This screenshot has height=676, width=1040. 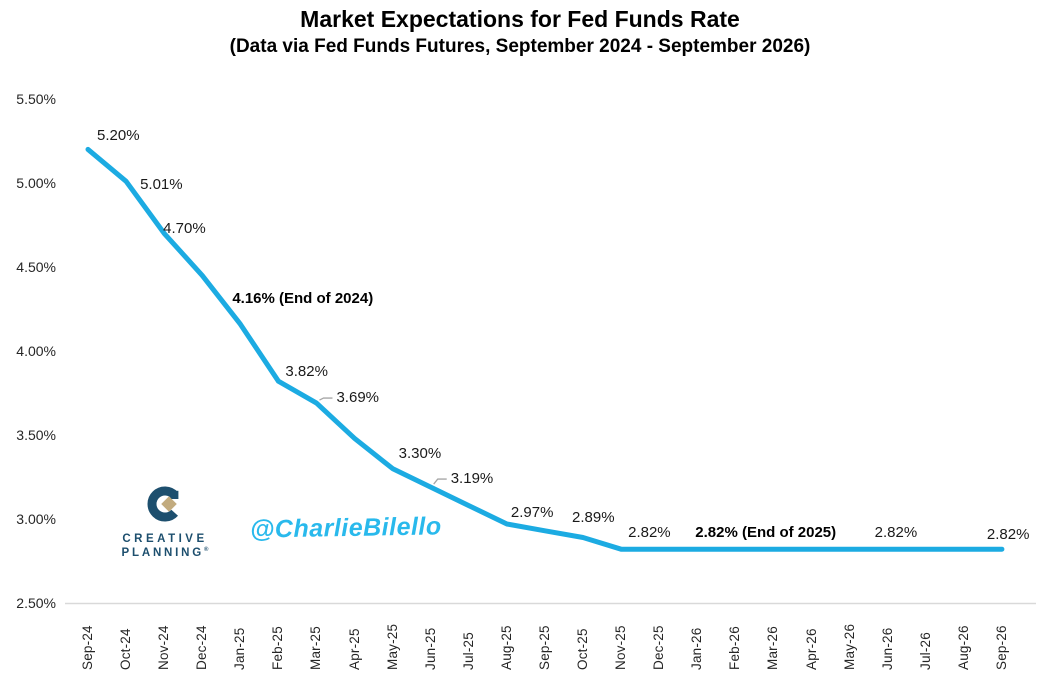 I want to click on data-label: 5.20%, so click(x=118, y=136).